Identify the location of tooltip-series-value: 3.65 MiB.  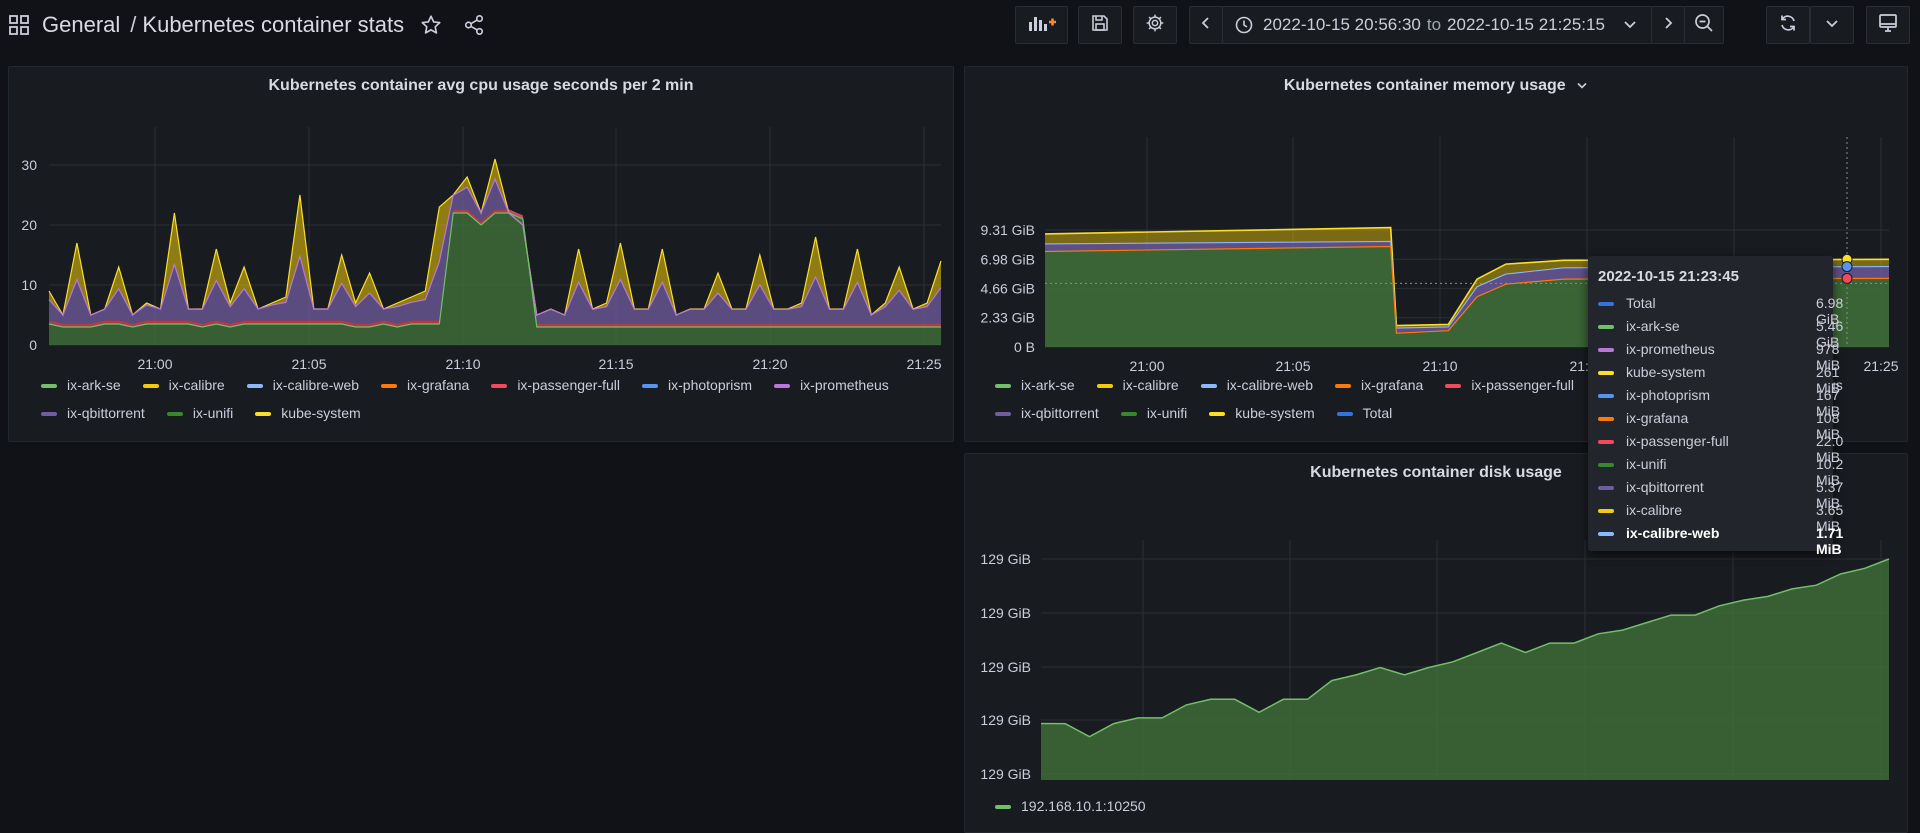
(1830, 518).